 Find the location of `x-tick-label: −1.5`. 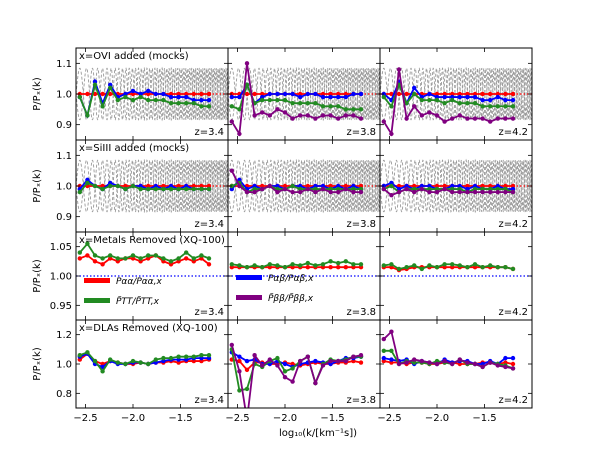

x-tick-label: −1.5 is located at coordinates (332, 418).